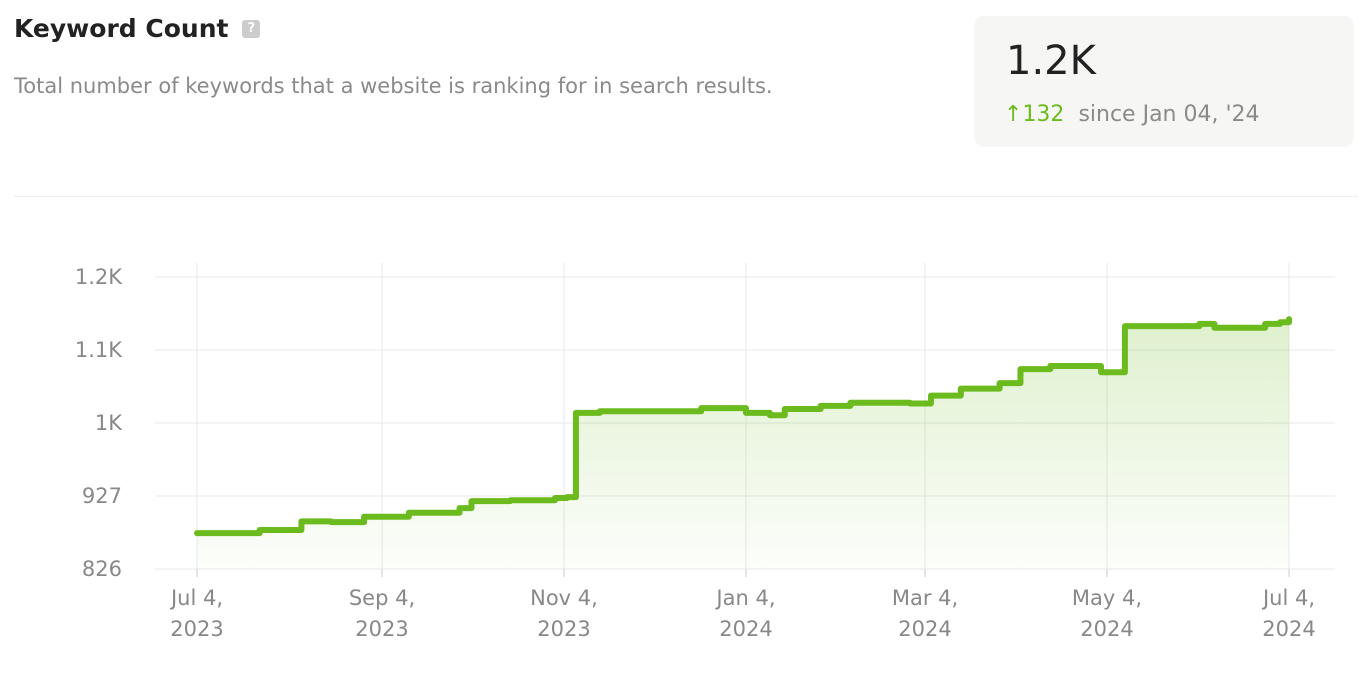  I want to click on x-tick-label: Mar 4,, so click(925, 598).